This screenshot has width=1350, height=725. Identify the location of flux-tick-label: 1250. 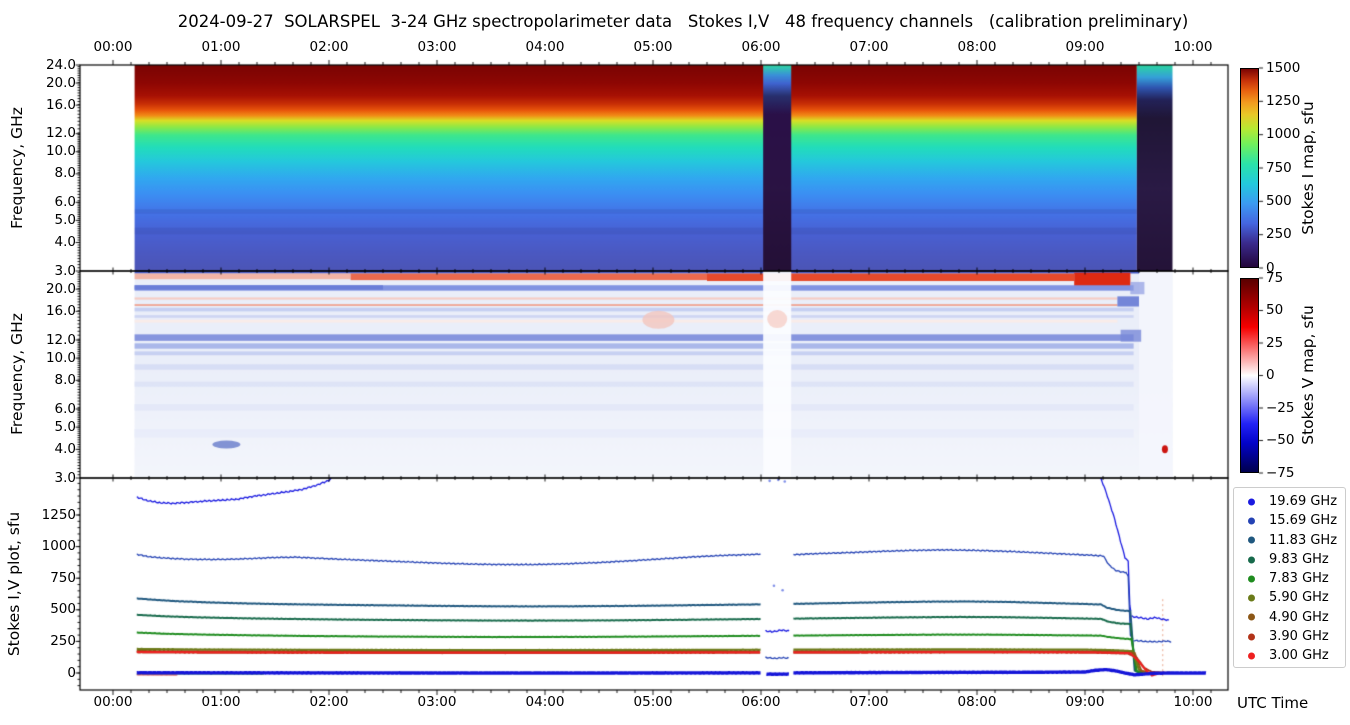
(58, 514).